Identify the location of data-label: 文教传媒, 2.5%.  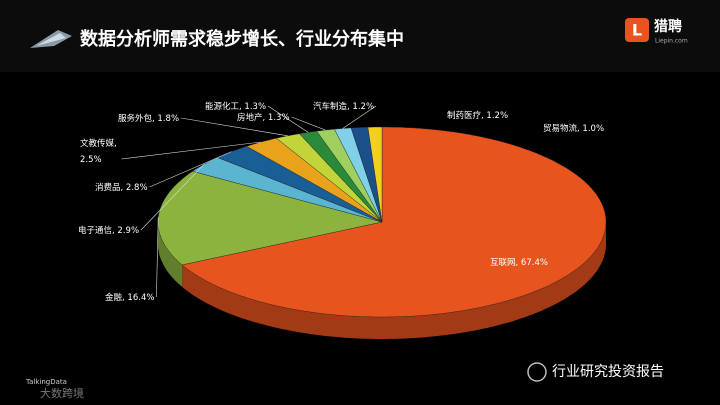
(99, 151).